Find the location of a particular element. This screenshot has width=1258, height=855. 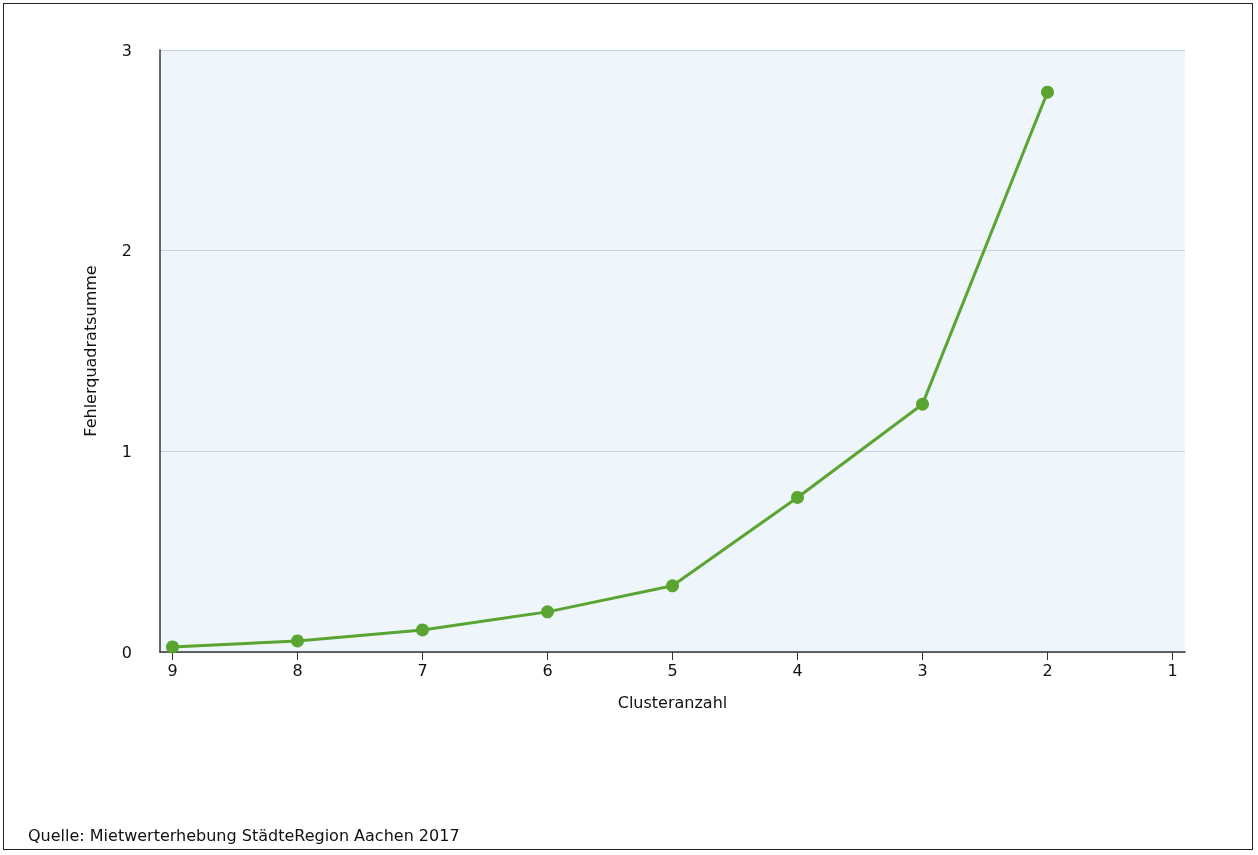

source-note: Quelle: Mietwerterhebung StädteRegion Aachen 2017 is located at coordinates (244, 835).